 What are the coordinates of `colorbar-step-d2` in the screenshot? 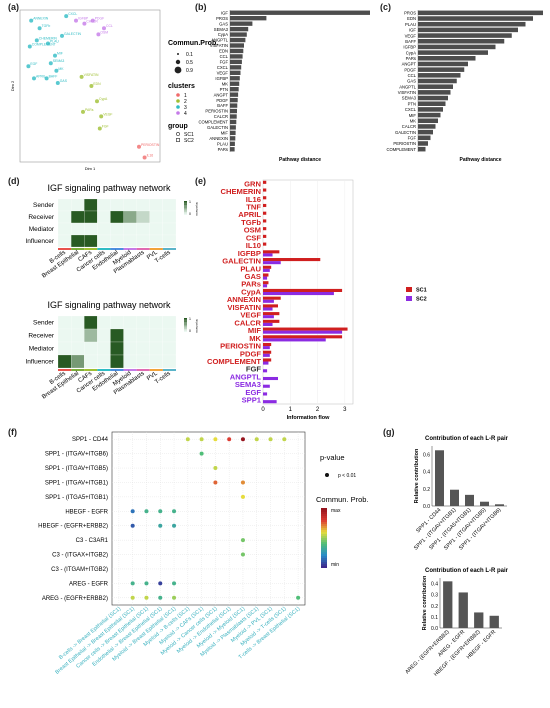 It's located at (185, 327).